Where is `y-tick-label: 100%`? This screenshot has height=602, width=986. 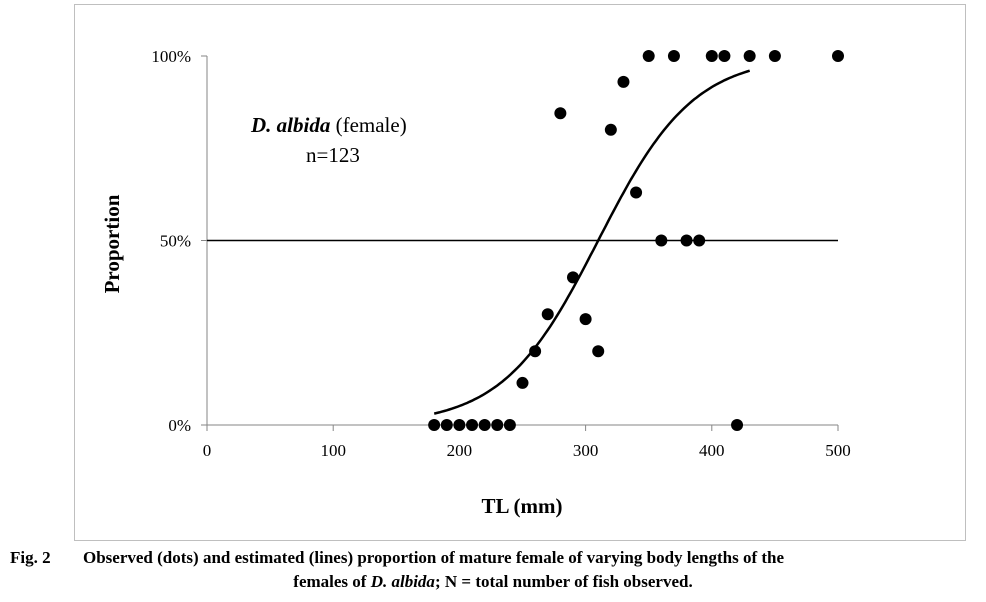
y-tick-label: 100% is located at coordinates (171, 56).